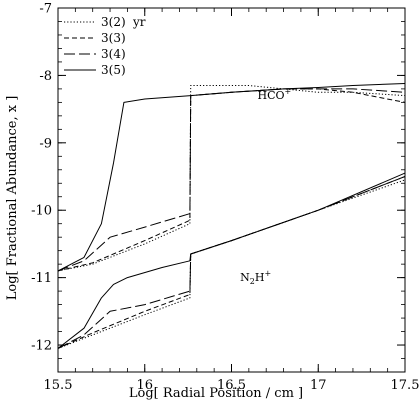  Describe the element at coordinates (41, 278) in the screenshot. I see `y-tick-label: -11` at that location.